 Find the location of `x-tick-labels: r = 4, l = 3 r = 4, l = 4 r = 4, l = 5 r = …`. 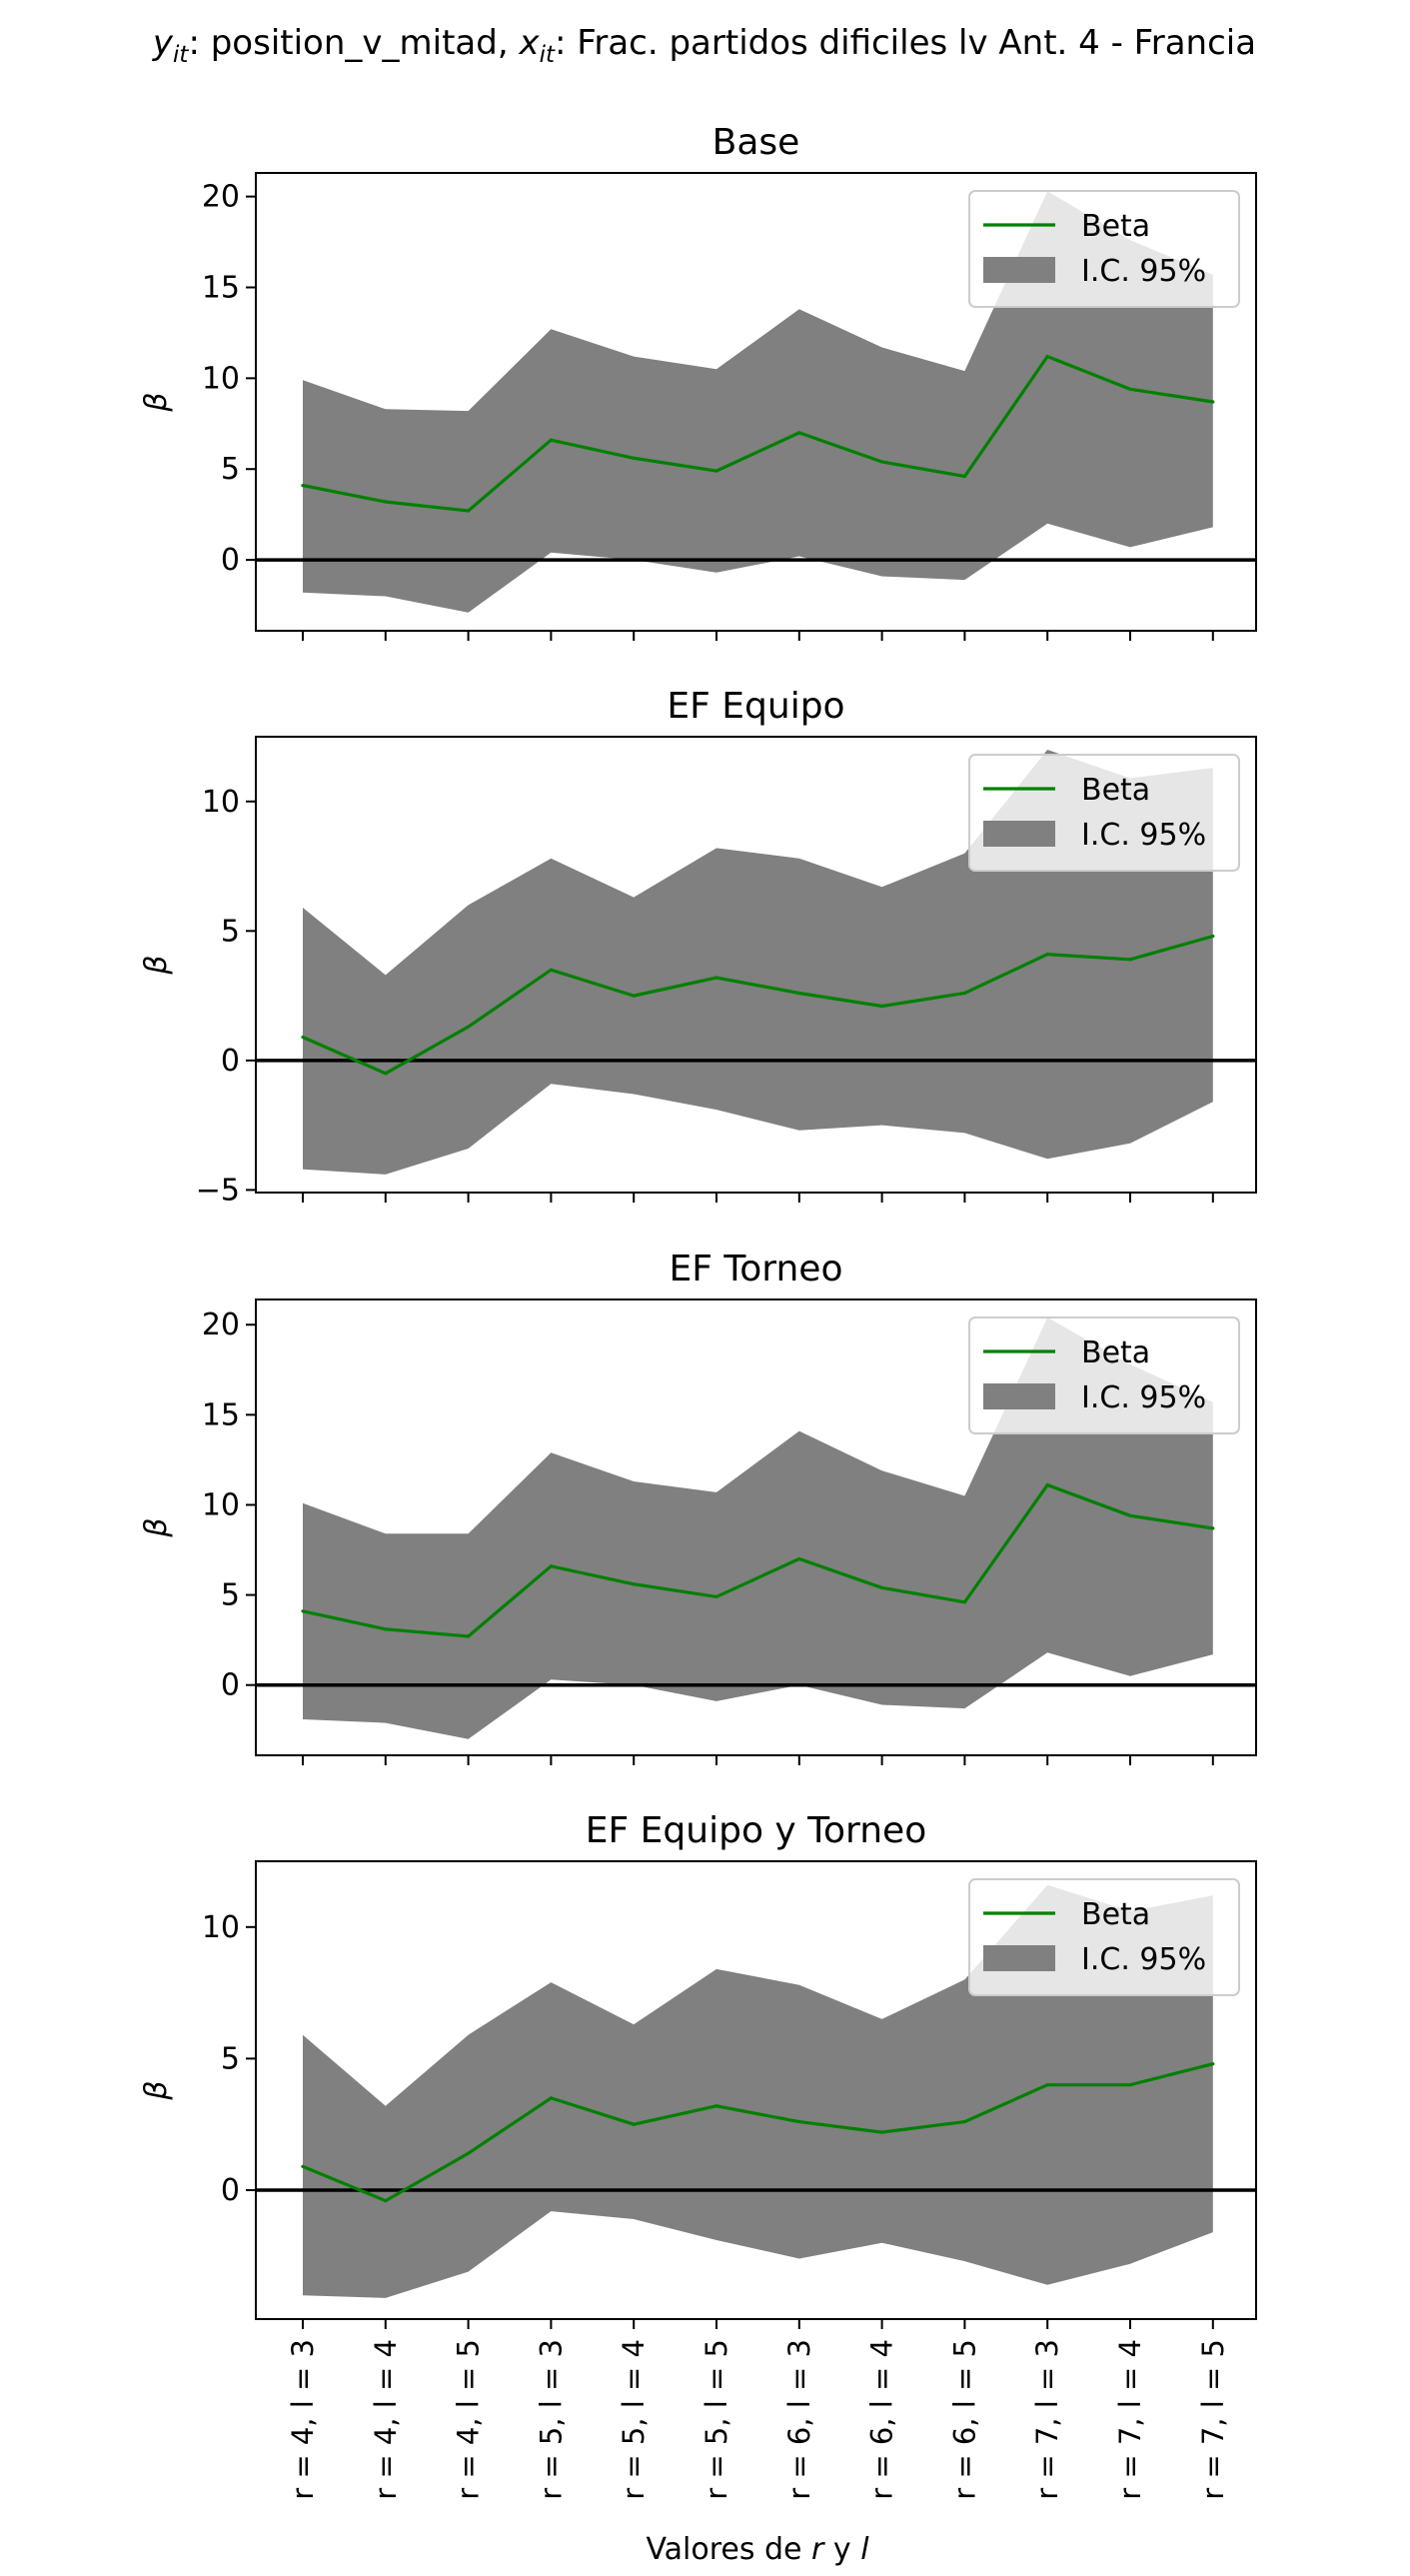

x-tick-labels: r = 4, l = 3 r = 4, l = 4 r = 4, l = 5 r = … is located at coordinates (758, 2419).